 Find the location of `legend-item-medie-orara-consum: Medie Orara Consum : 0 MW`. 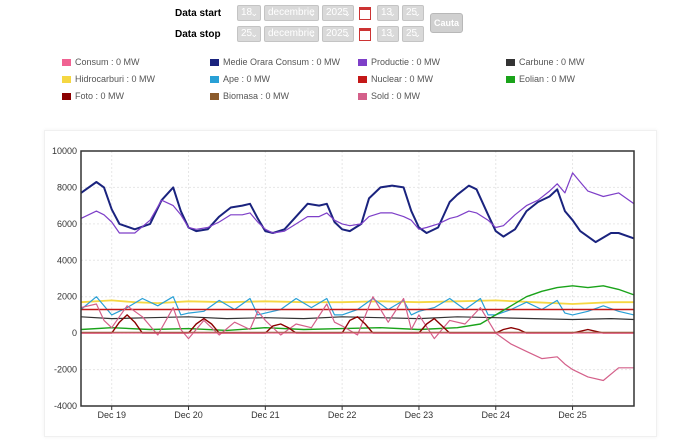

legend-item-medie-orara-consum: Medie Orara Consum : 0 MW is located at coordinates (275, 62).